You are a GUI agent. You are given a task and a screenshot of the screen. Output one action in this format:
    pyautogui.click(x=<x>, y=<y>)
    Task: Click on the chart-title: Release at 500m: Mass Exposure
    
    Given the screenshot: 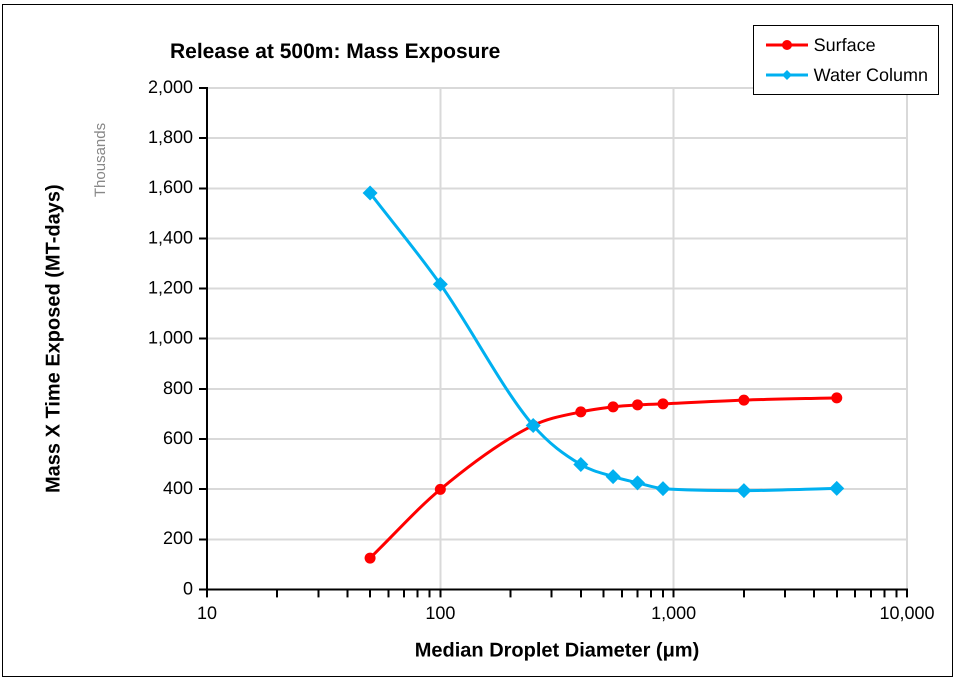 What is the action you would take?
    pyautogui.click(x=335, y=51)
    